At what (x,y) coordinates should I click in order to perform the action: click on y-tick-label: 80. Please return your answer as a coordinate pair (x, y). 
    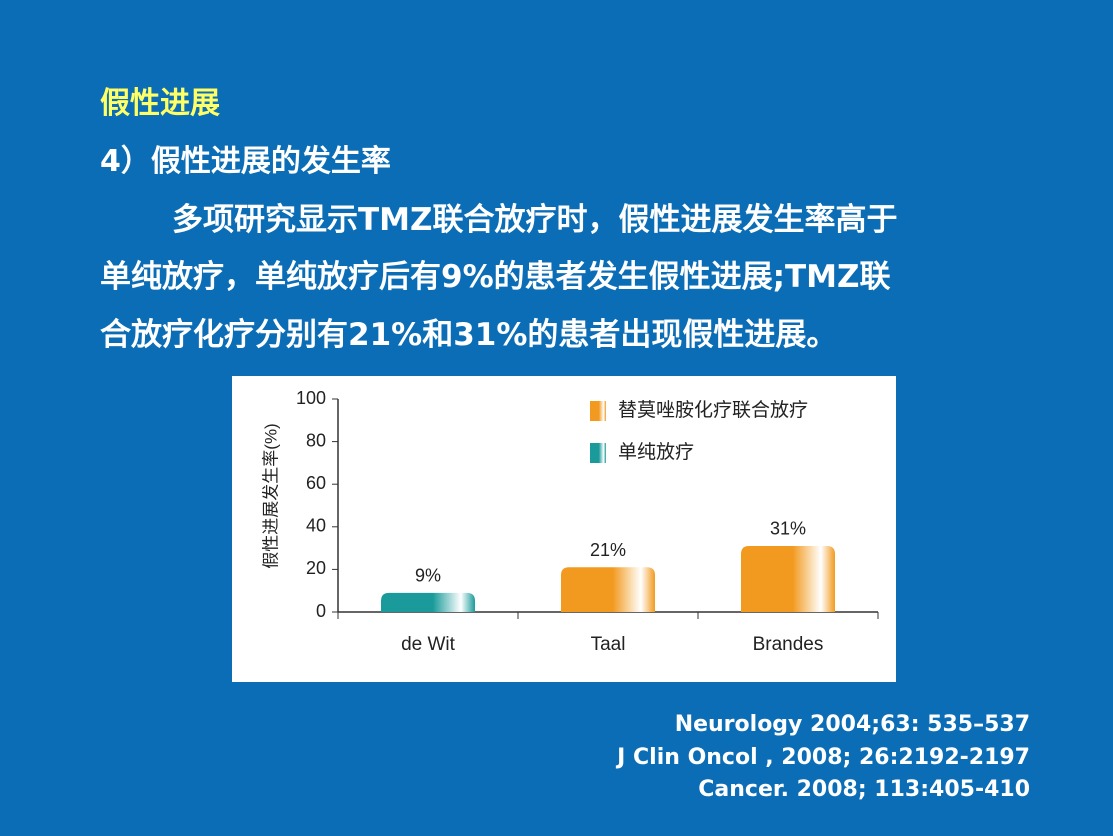
    Looking at the image, I should click on (316, 440).